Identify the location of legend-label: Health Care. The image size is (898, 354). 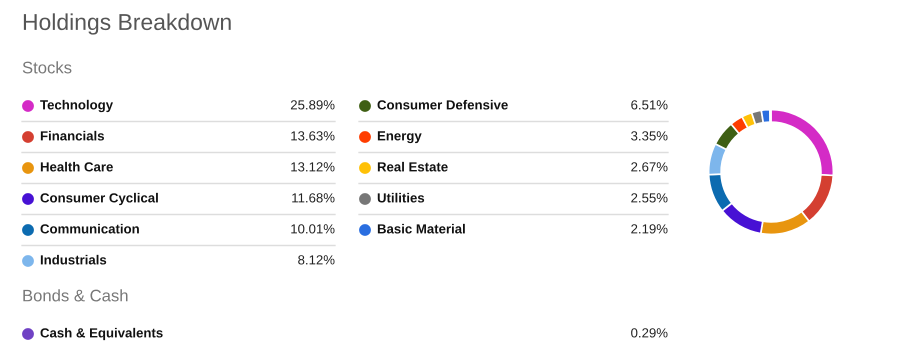
(76, 167).